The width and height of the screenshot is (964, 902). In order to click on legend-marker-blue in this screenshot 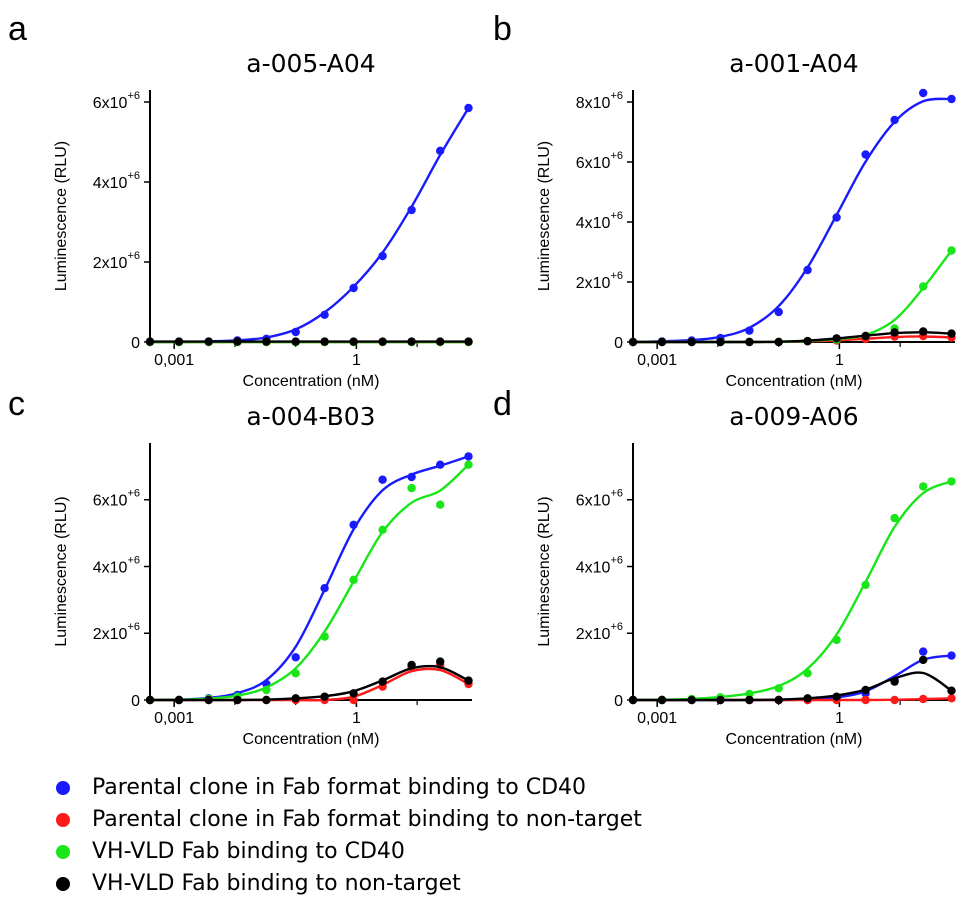, I will do `click(63, 788)`.